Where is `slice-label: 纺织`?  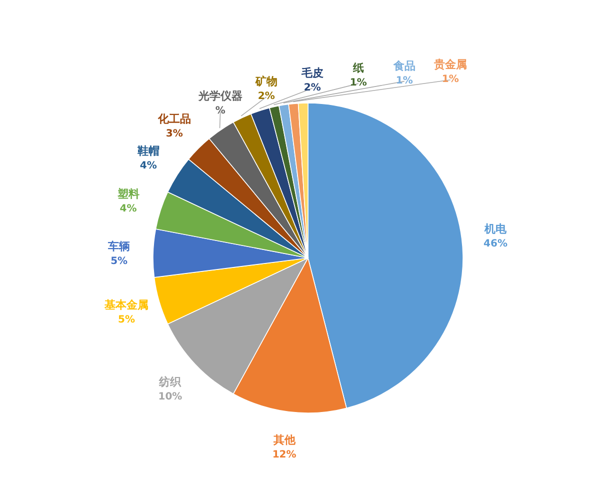 slice-label: 纺织 is located at coordinates (170, 381).